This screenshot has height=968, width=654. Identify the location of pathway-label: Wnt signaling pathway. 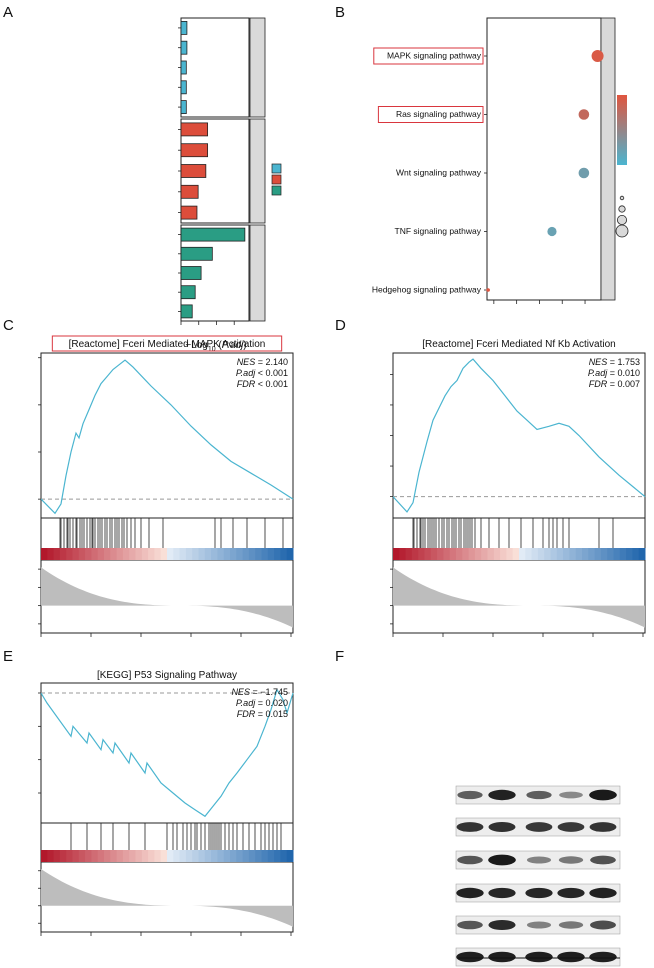
(439, 172).